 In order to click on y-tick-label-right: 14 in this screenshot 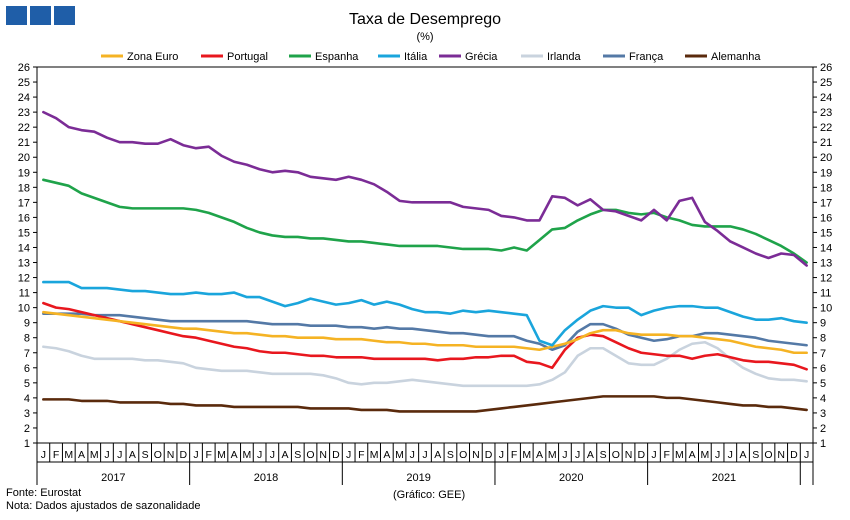, I will do `click(826, 248)`.